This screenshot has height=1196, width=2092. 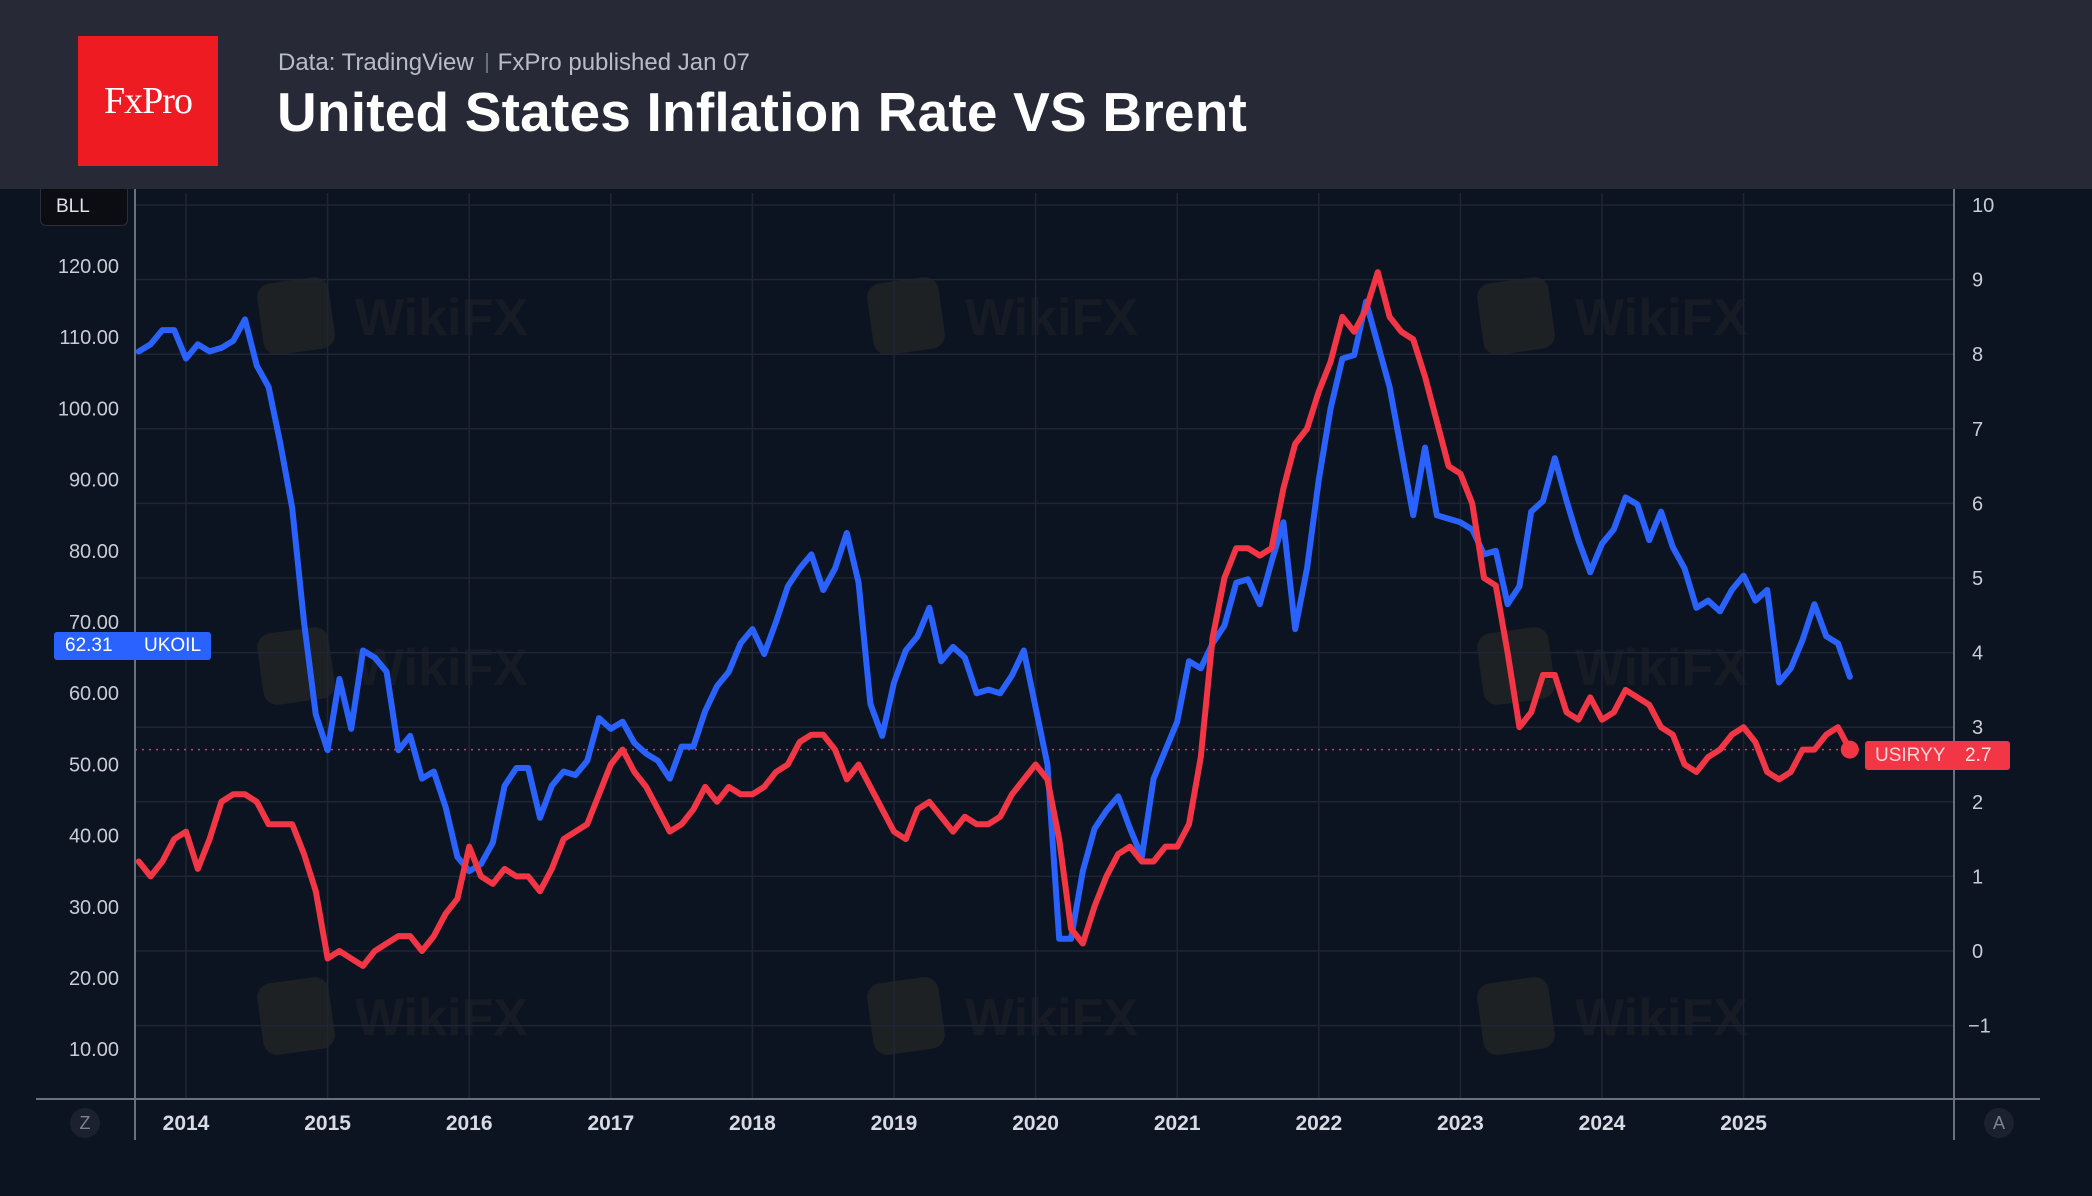 I want to click on currency-button: BLL, so click(x=84, y=207).